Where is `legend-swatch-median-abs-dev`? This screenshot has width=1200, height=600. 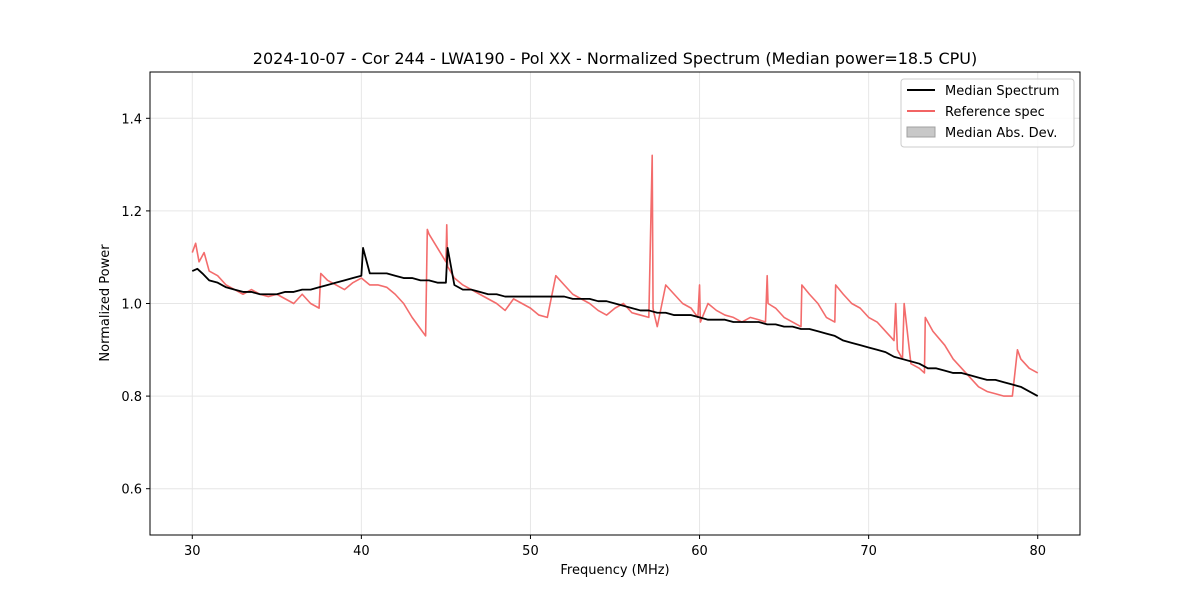 legend-swatch-median-abs-dev is located at coordinates (921, 132).